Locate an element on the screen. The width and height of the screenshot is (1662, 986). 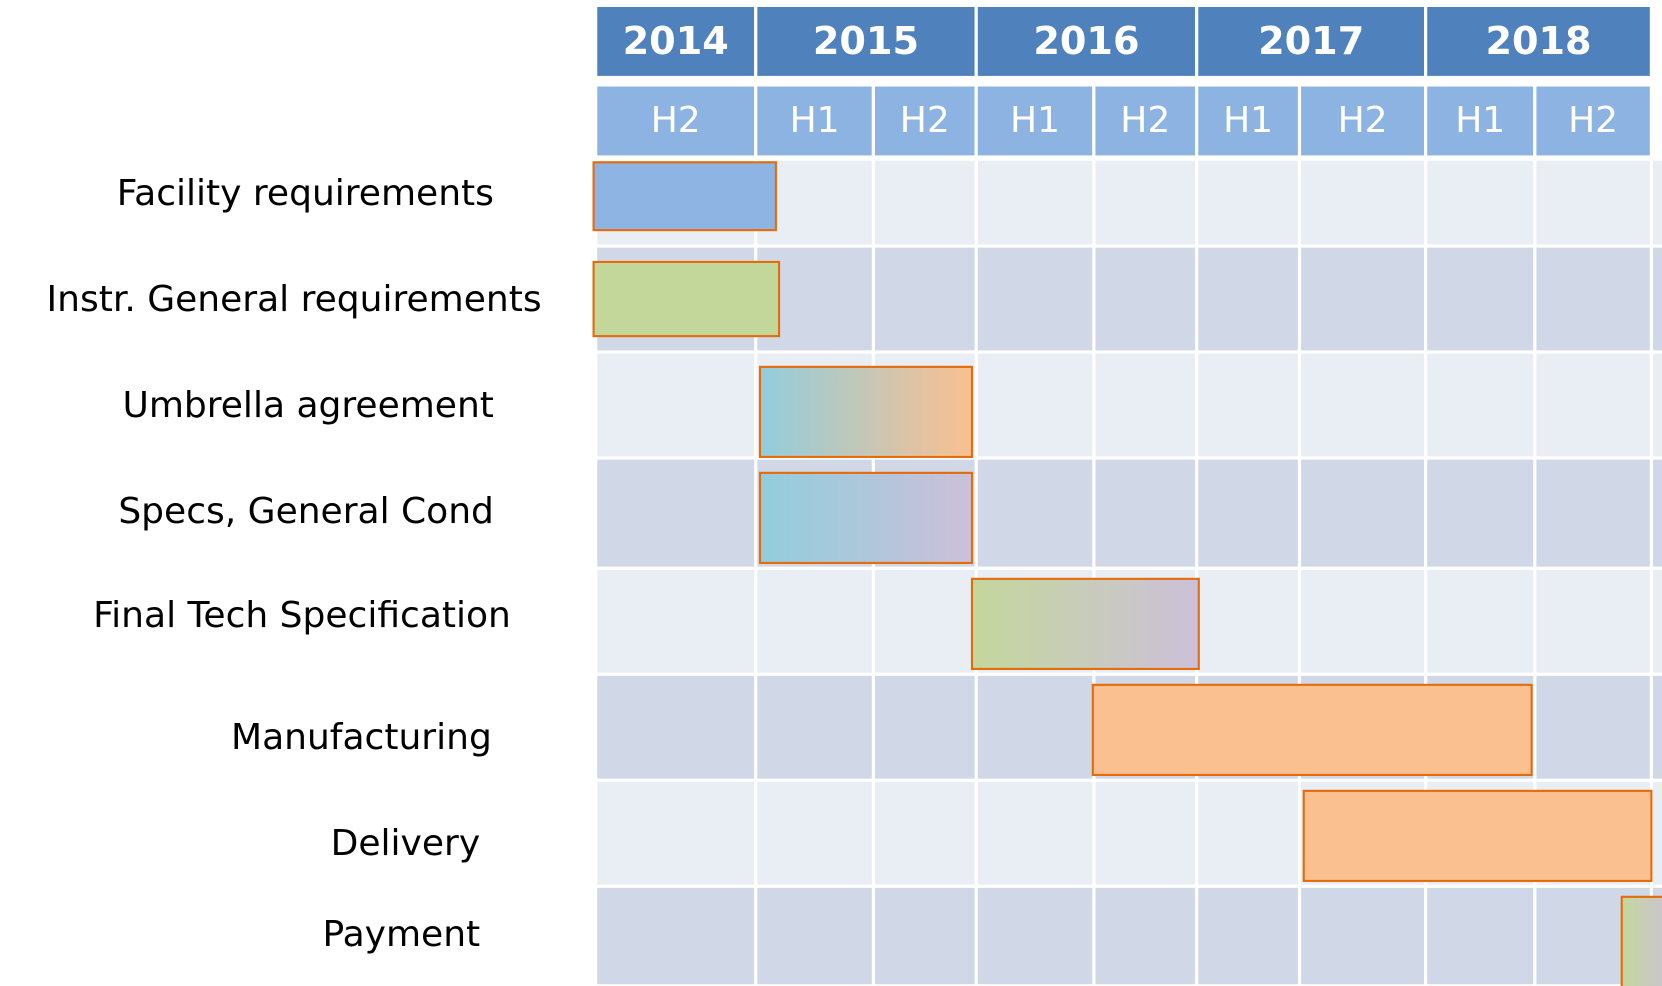
task-label: Specs, General Cond is located at coordinates (306, 511).